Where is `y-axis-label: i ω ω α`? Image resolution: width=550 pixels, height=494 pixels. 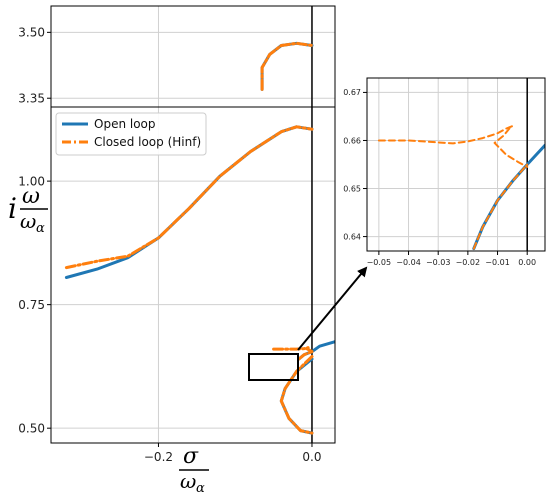 y-axis-label: i ω ω α is located at coordinates (28, 210).